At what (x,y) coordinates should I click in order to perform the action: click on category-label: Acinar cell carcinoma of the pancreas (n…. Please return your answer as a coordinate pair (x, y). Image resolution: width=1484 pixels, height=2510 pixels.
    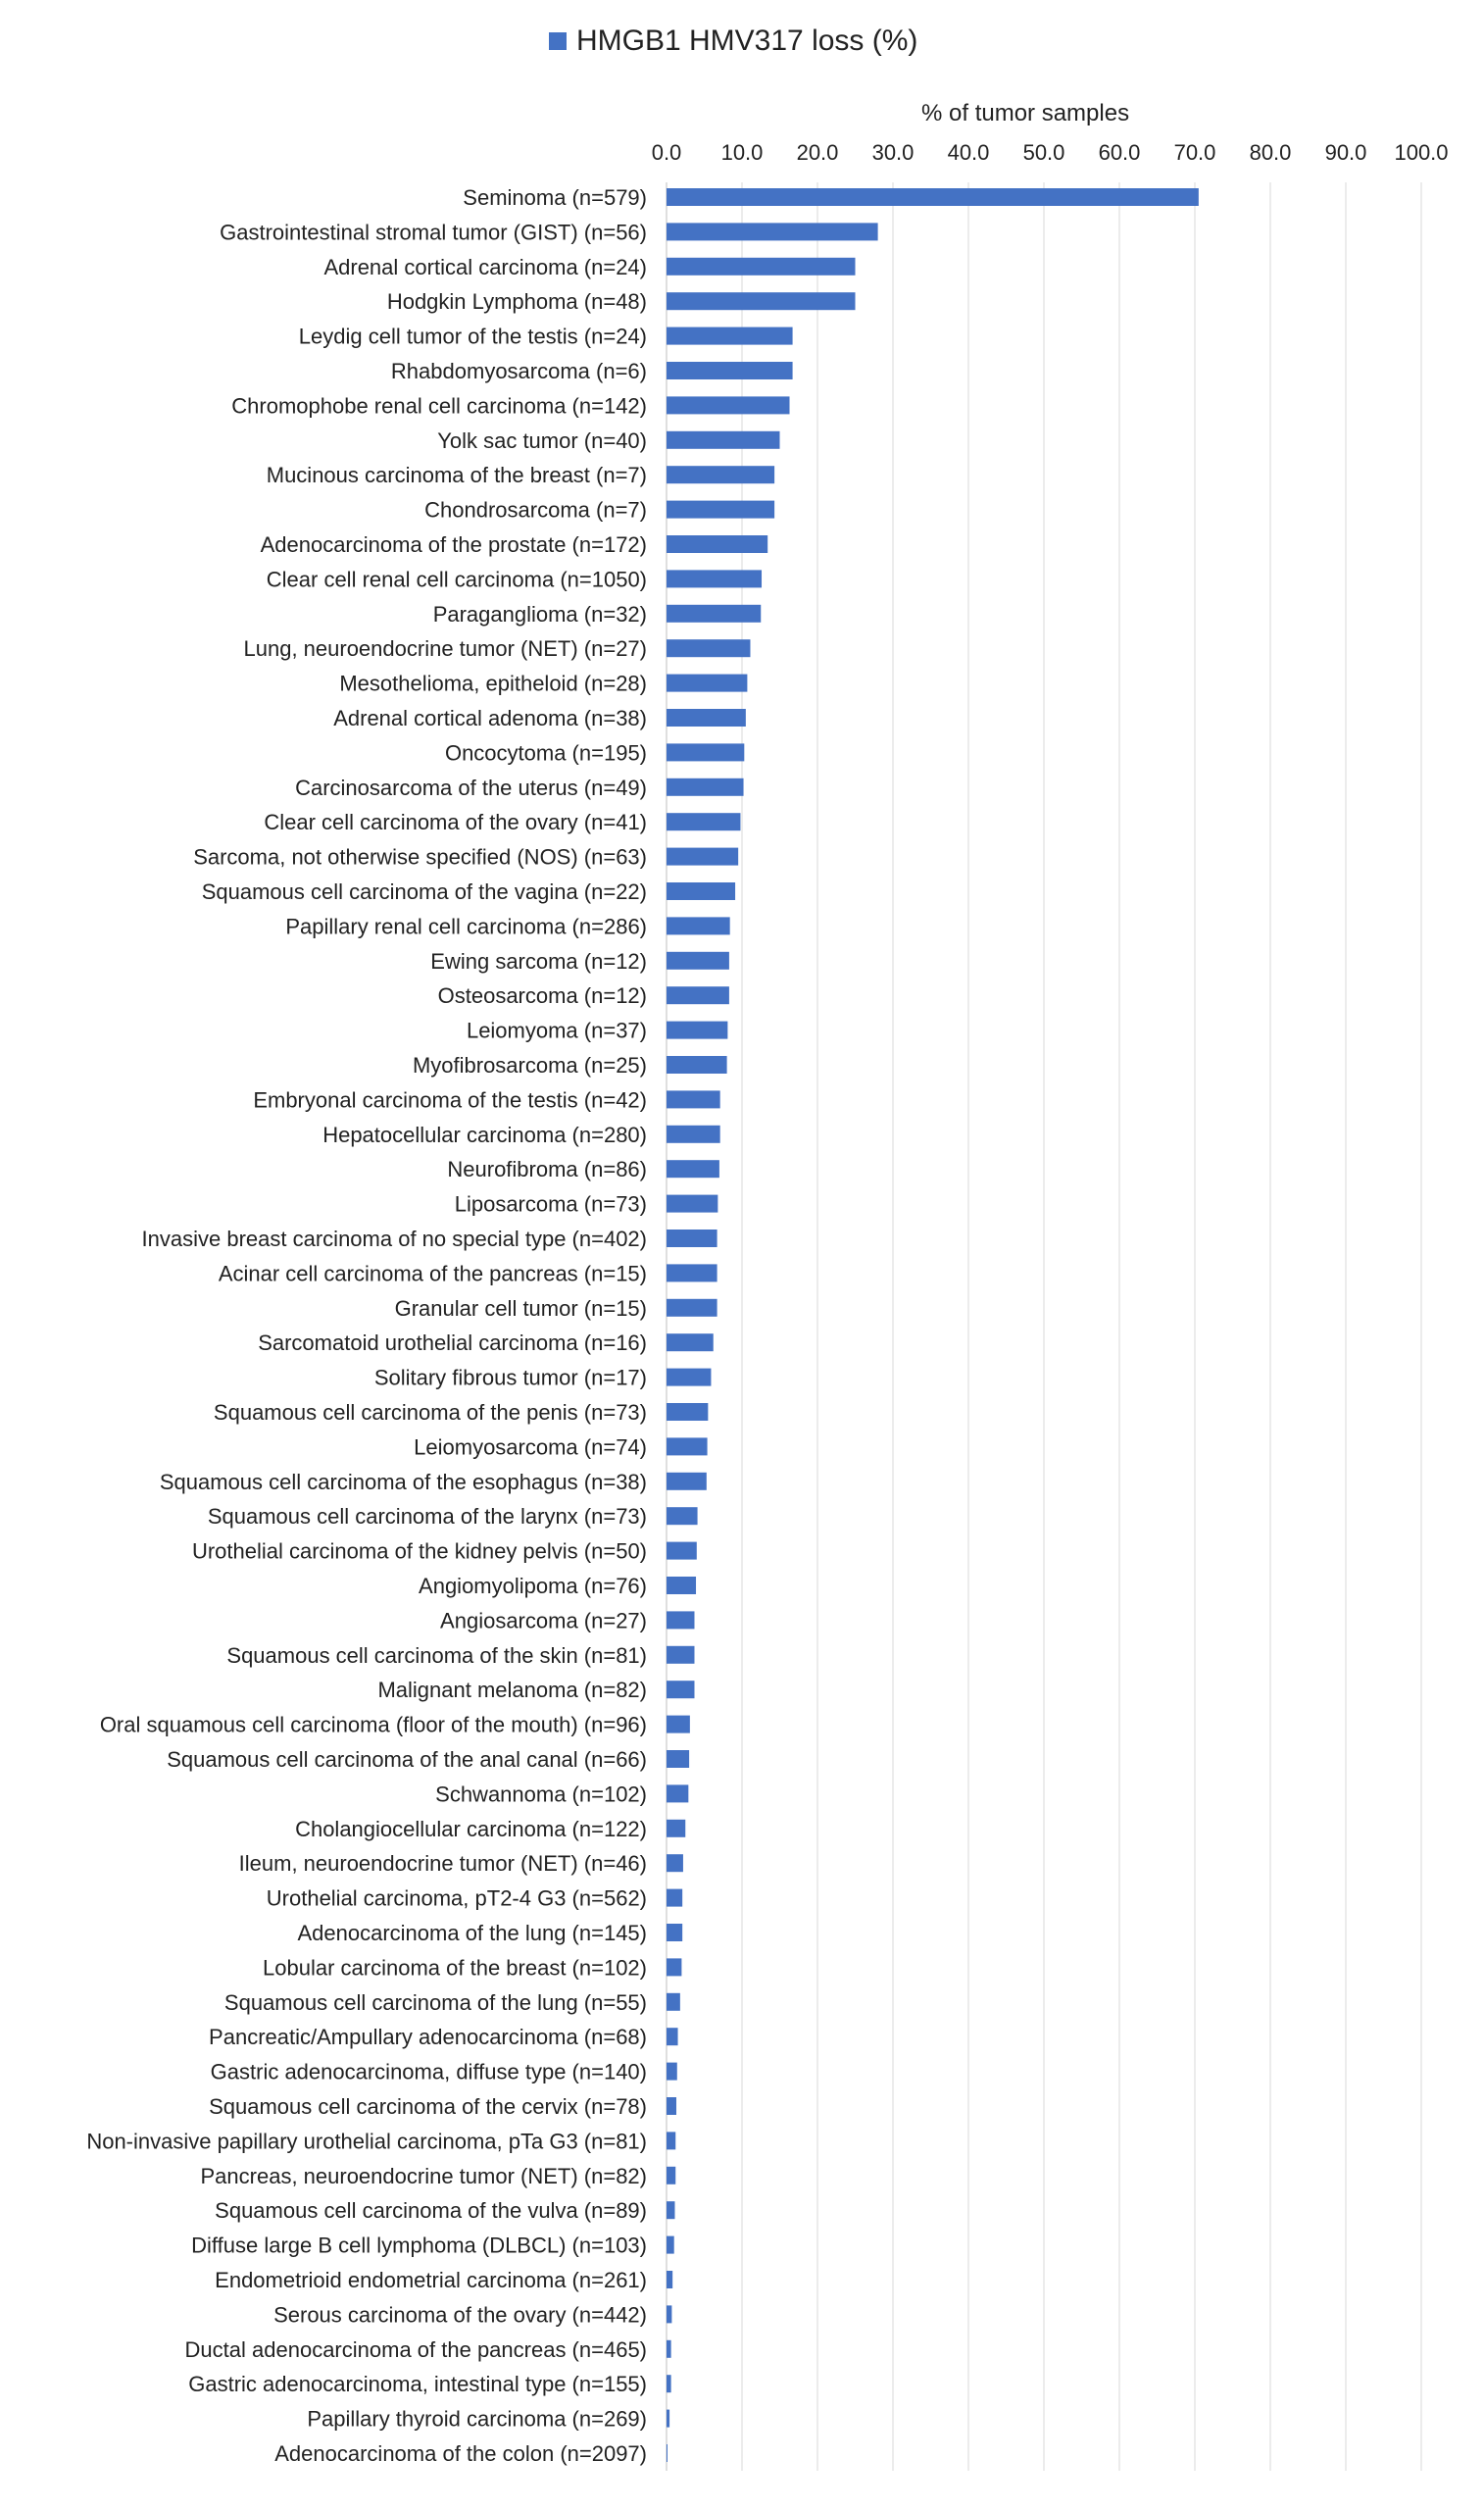
    Looking at the image, I should click on (433, 1273).